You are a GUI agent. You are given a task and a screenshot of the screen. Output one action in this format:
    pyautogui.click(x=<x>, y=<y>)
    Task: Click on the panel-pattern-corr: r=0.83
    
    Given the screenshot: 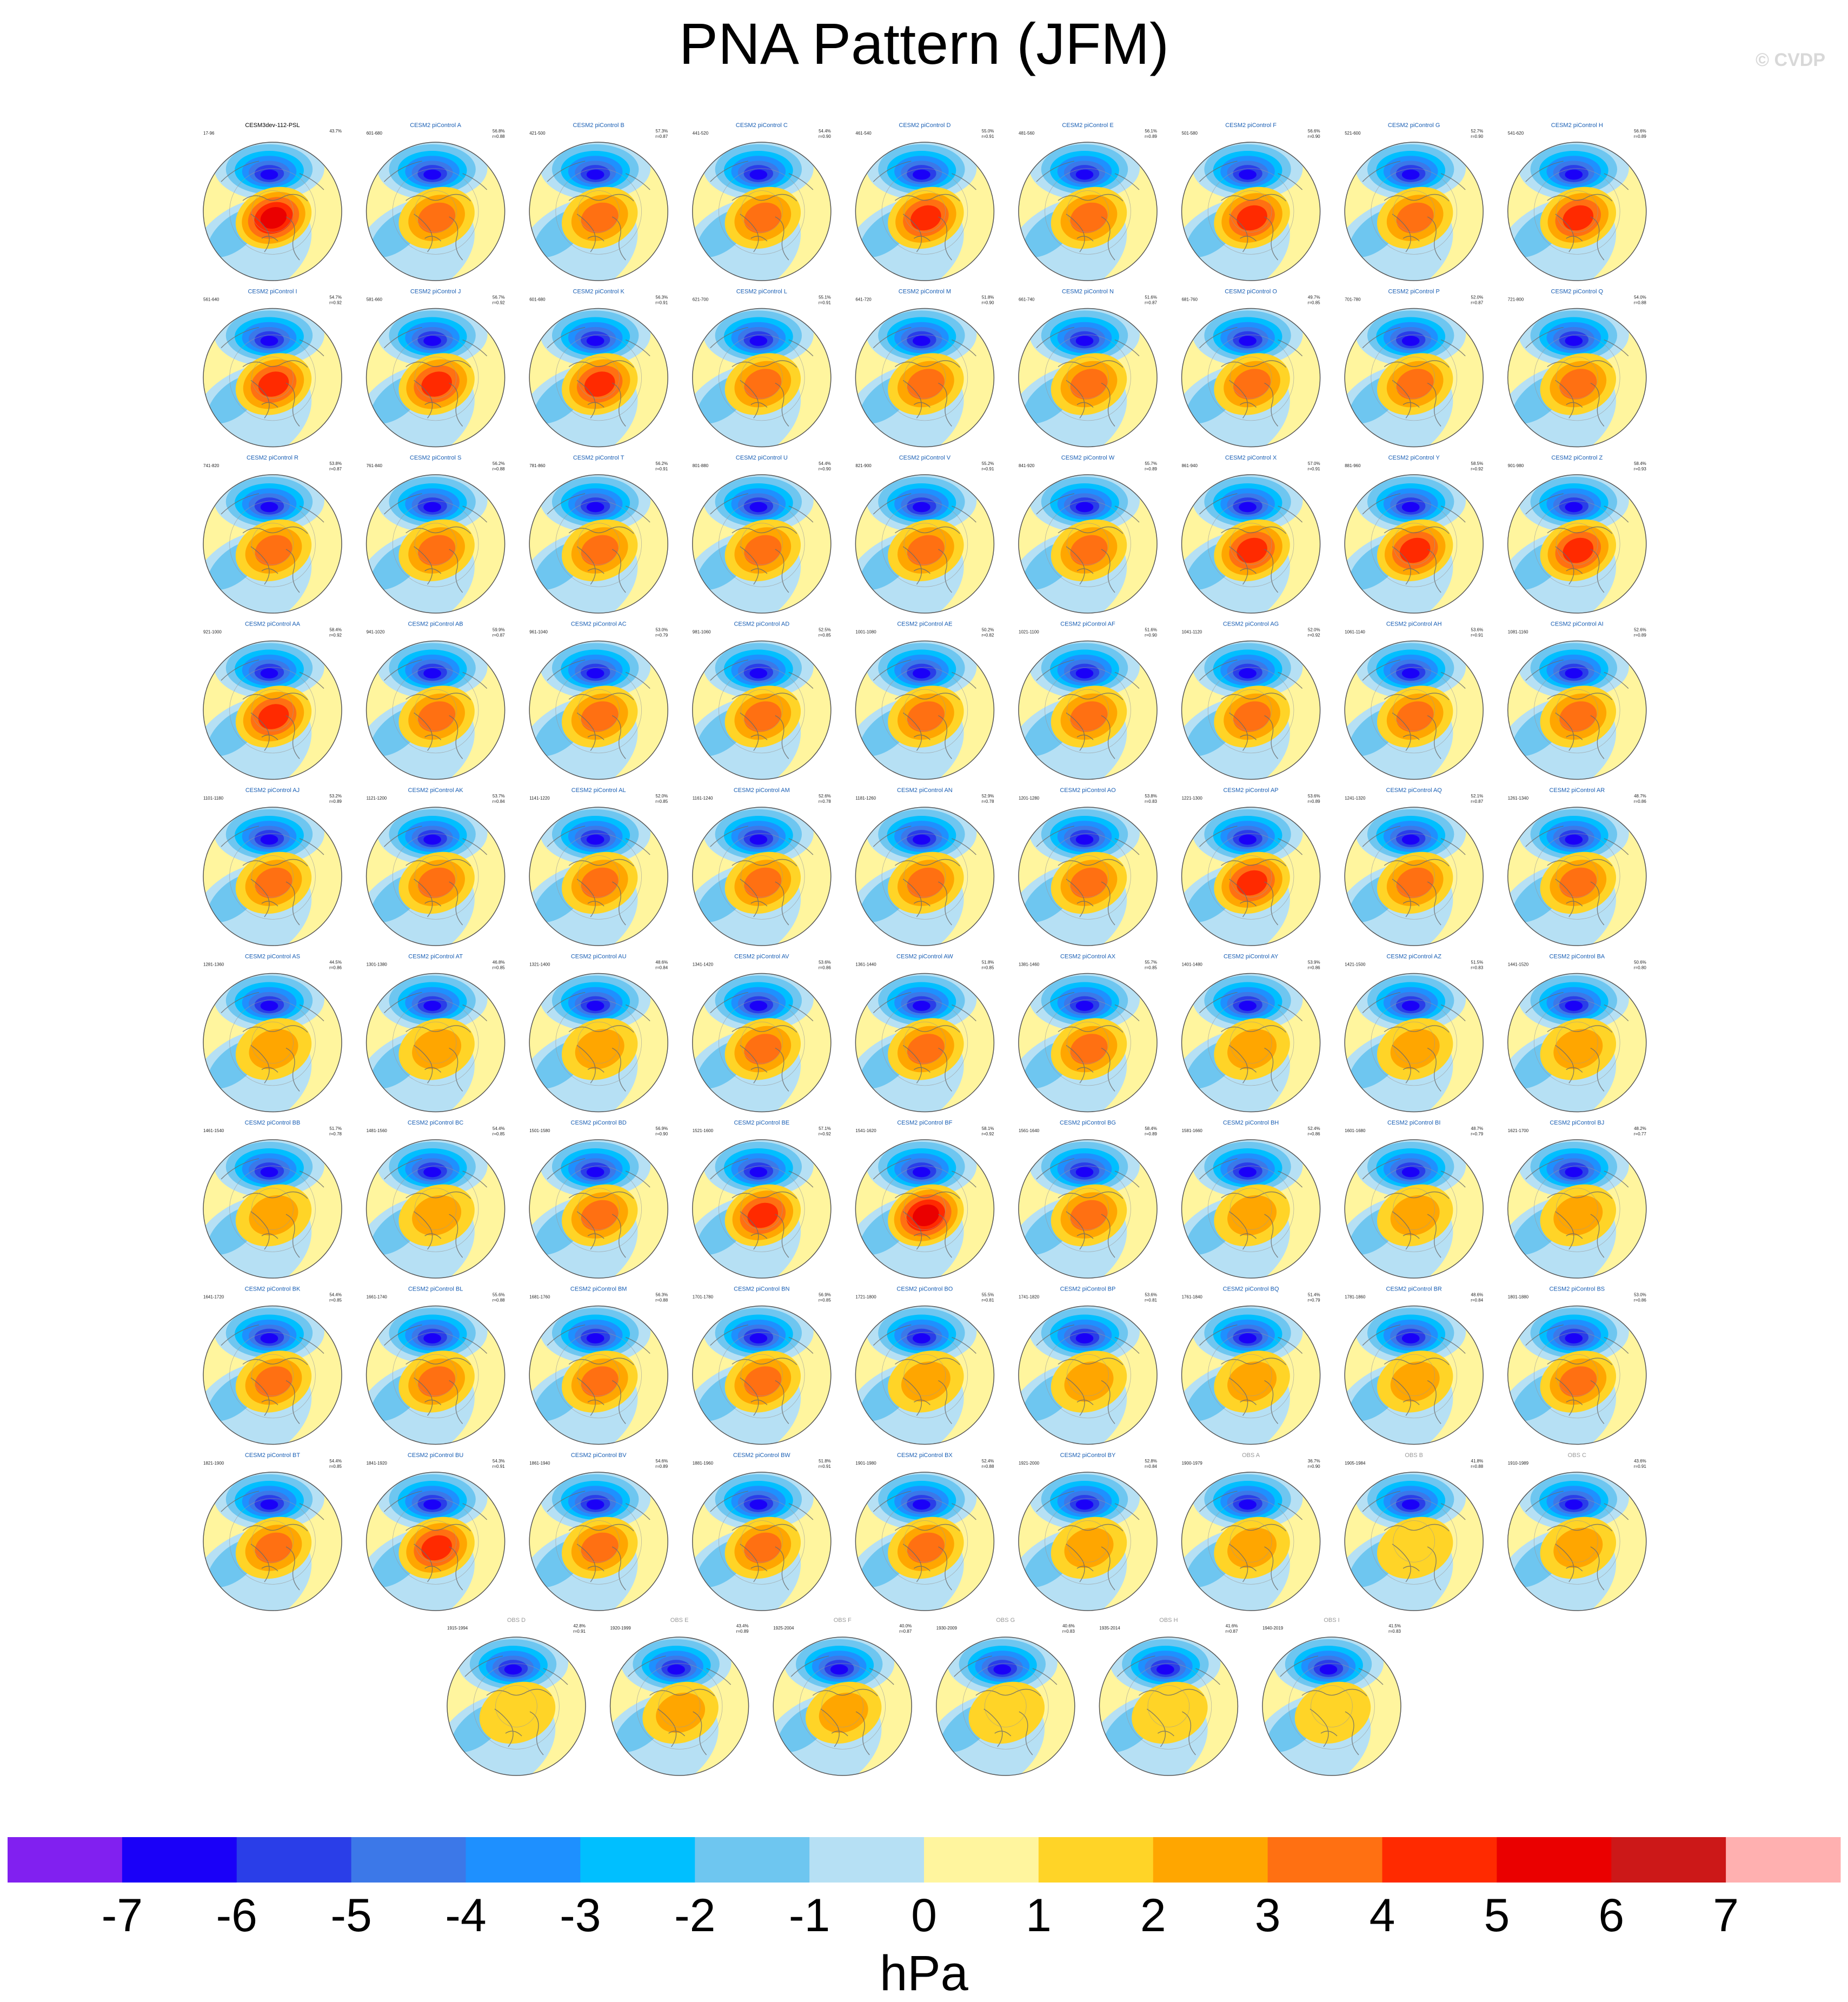 What is the action you would take?
    pyautogui.click(x=1394, y=1632)
    